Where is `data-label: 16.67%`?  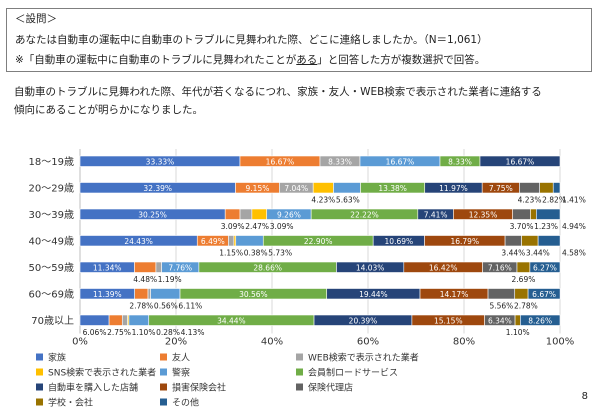
data-label: 16.67% is located at coordinates (280, 161).